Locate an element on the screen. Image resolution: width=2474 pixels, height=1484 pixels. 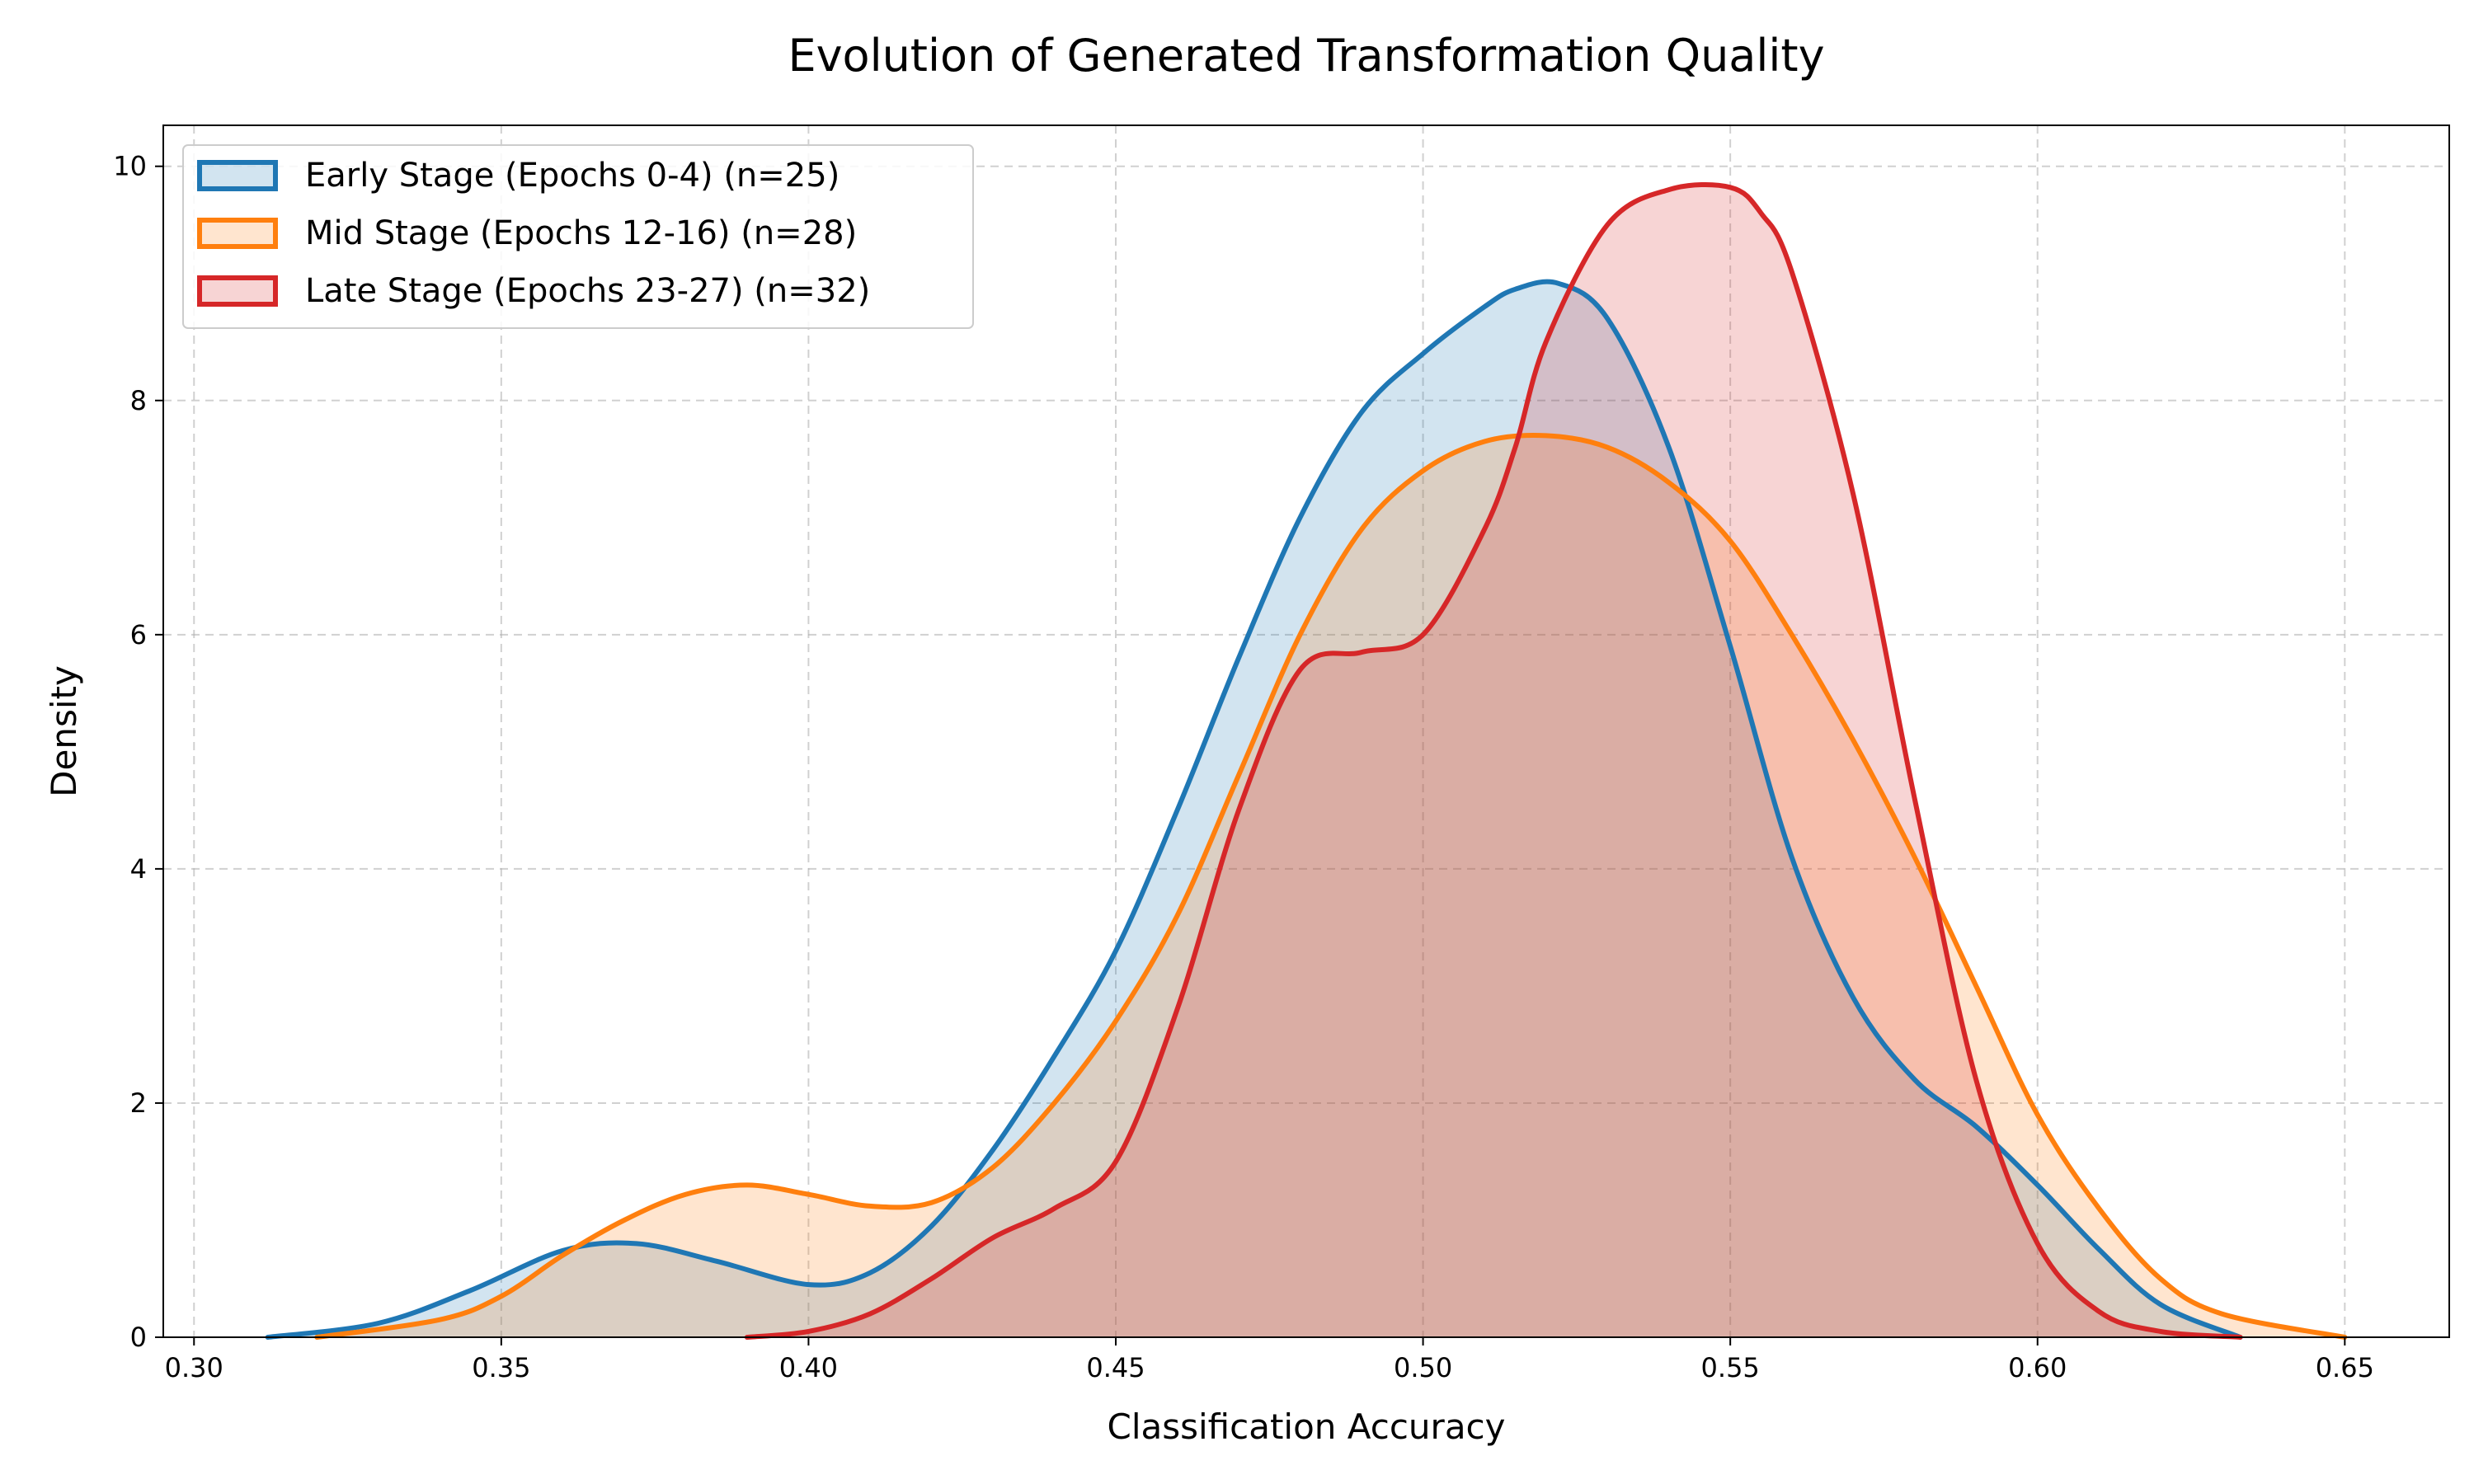
legend-item-early: Early Stage (Epochs 0-4) (n=25) is located at coordinates (518, 176).